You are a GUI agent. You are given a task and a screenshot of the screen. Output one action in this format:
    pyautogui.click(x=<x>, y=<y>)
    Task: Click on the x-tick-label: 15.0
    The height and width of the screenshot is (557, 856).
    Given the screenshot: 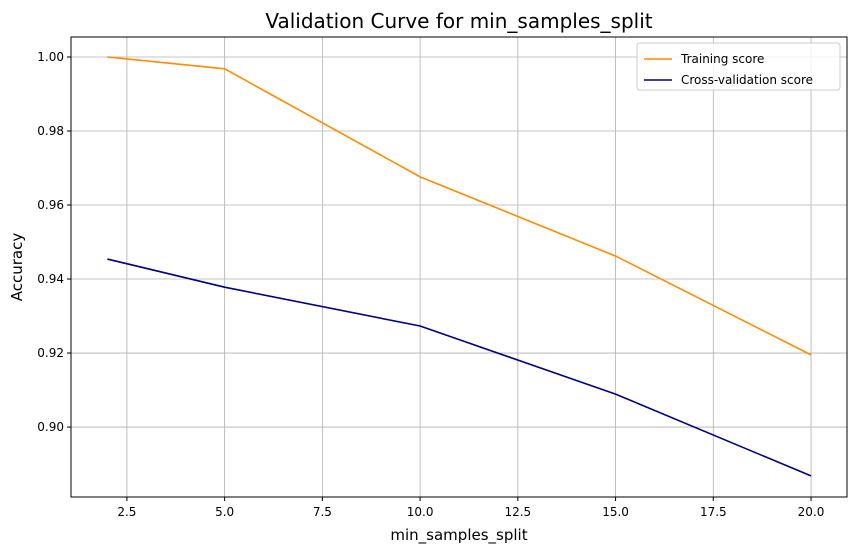 What is the action you would take?
    pyautogui.click(x=615, y=512)
    